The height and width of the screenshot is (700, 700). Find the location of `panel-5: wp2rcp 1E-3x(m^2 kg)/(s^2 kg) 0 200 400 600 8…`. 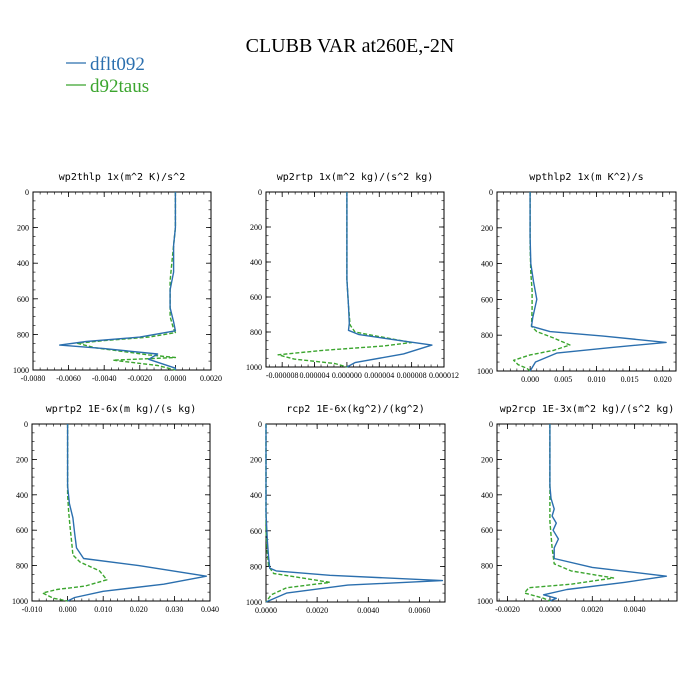

panel-5: wp2rcp 1E-3x(m^2 kg)/(s^2 kg) 0 200 400 600 8… is located at coordinates (577, 509).